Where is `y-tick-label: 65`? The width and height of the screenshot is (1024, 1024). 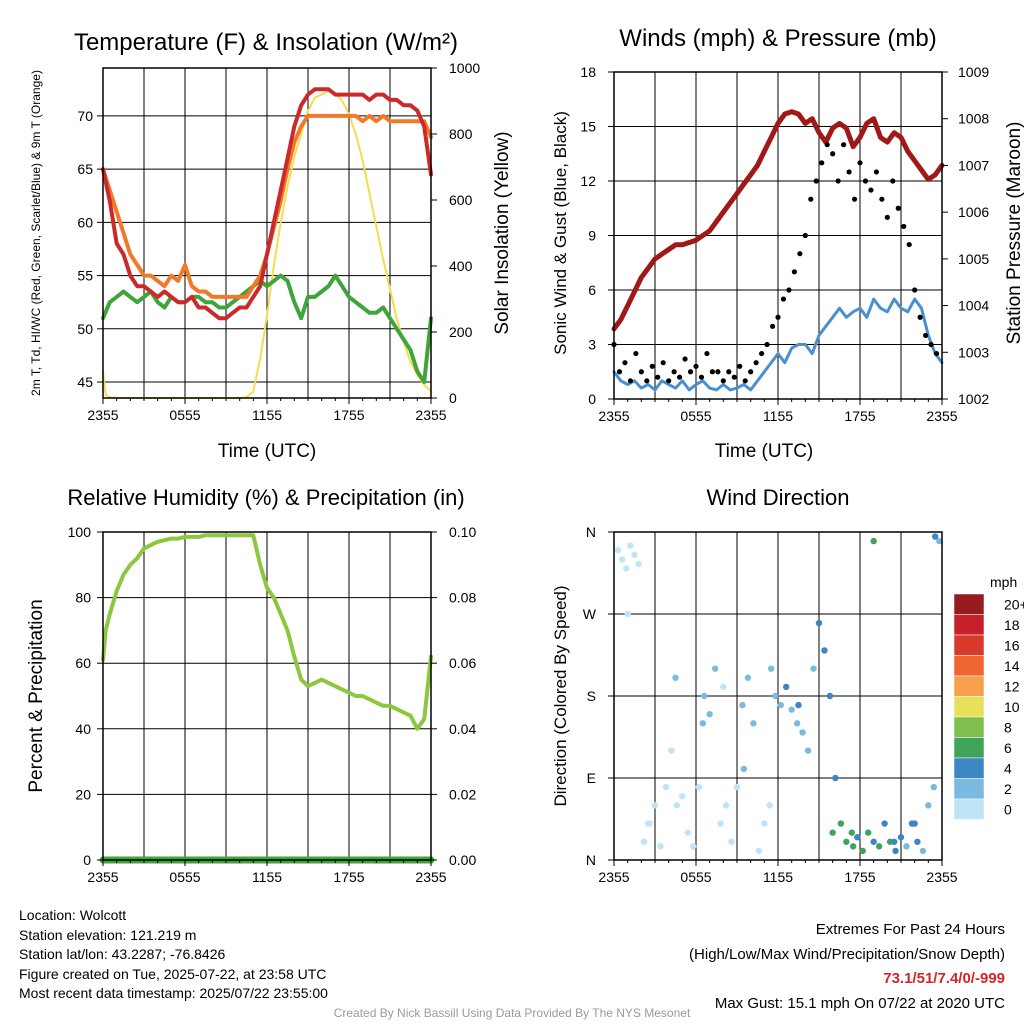
y-tick-label: 65 is located at coordinates (85, 169).